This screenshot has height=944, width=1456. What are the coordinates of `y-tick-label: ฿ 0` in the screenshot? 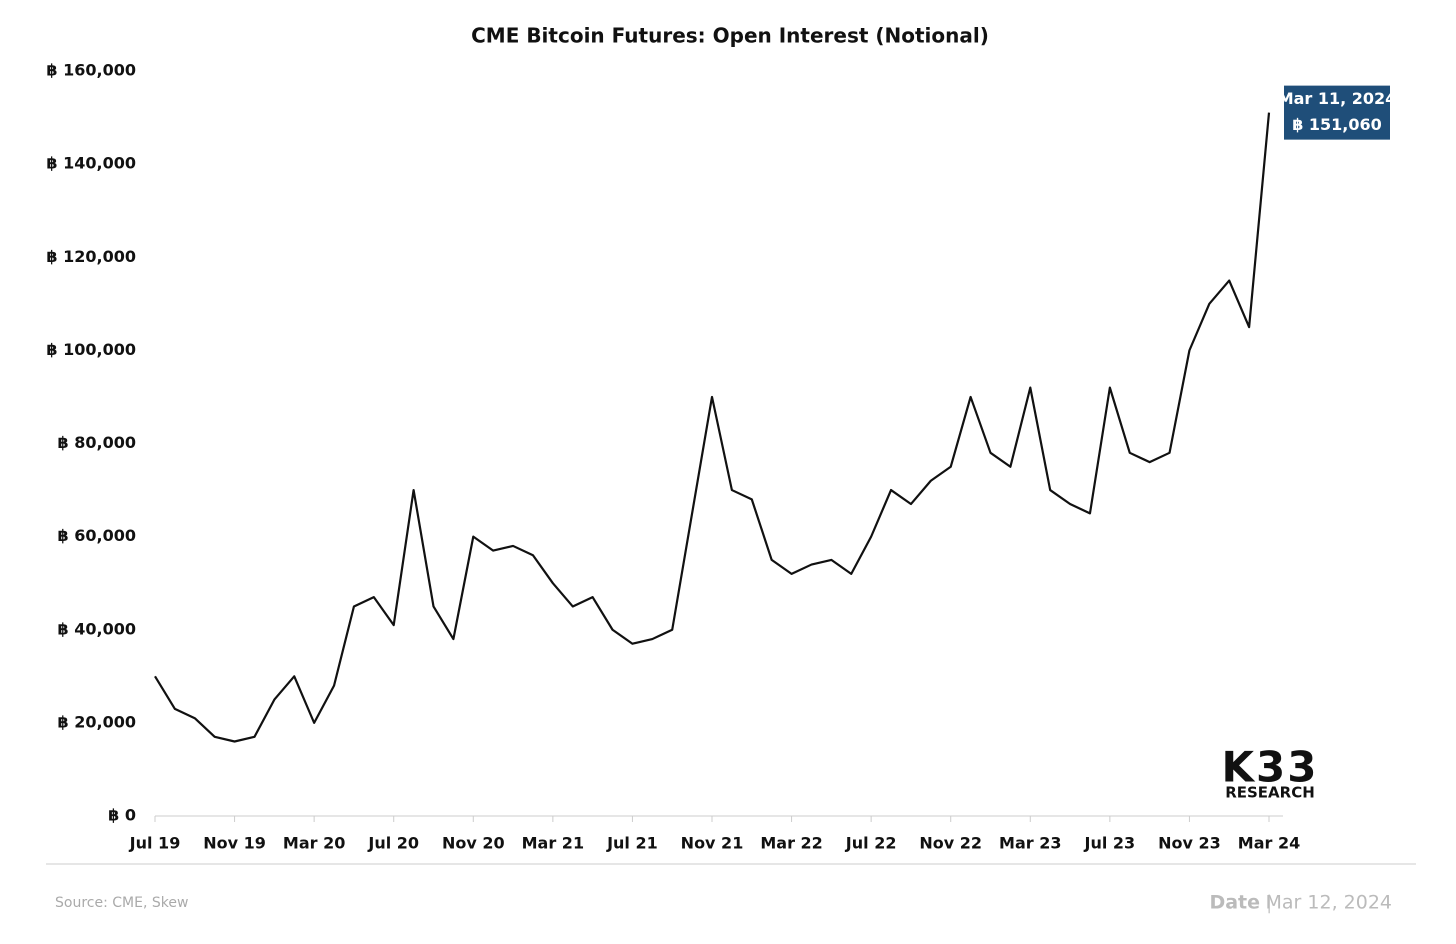 It's located at (122, 815).